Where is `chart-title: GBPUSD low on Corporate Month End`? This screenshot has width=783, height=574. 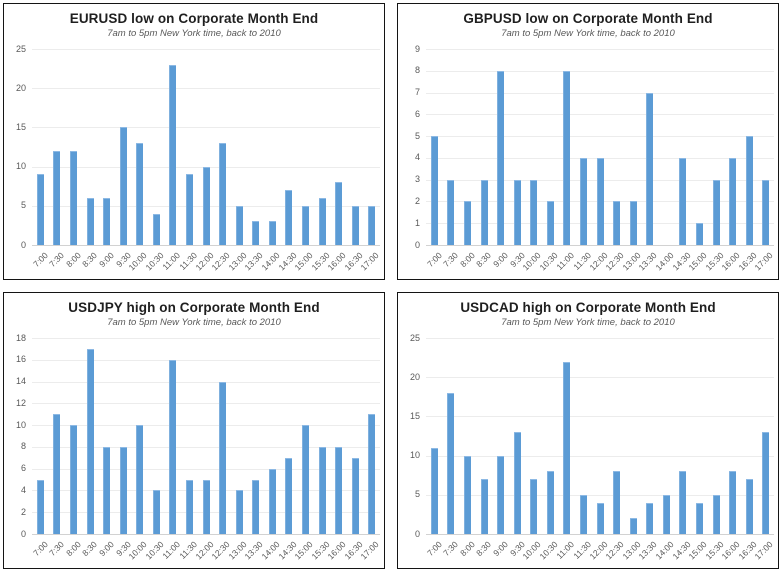 chart-title: GBPUSD low on Corporate Month End is located at coordinates (588, 18).